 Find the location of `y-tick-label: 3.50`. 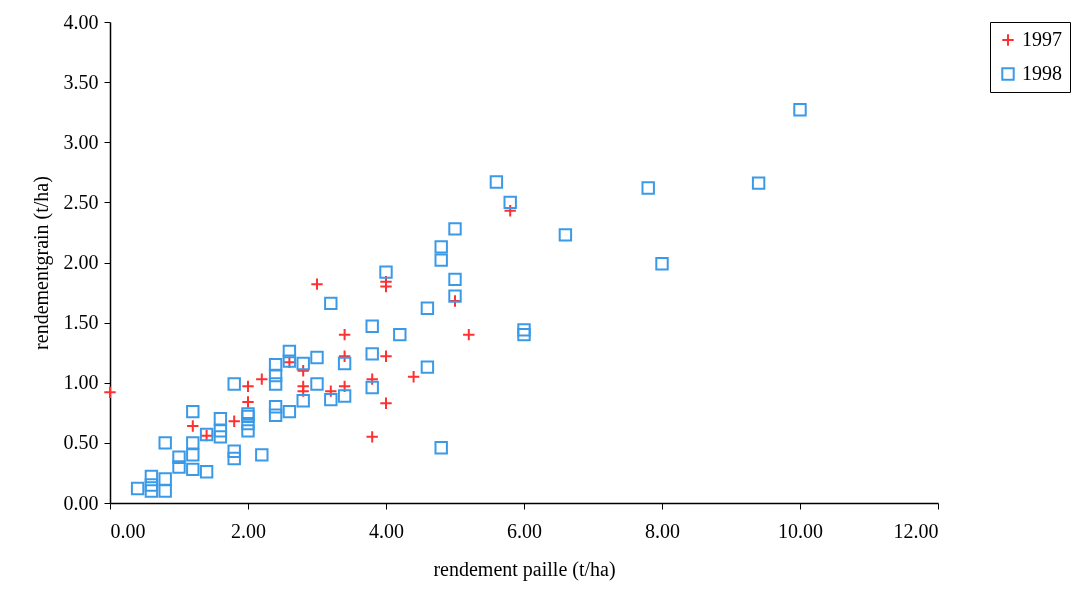

y-tick-label: 3.50 is located at coordinates (81, 81).